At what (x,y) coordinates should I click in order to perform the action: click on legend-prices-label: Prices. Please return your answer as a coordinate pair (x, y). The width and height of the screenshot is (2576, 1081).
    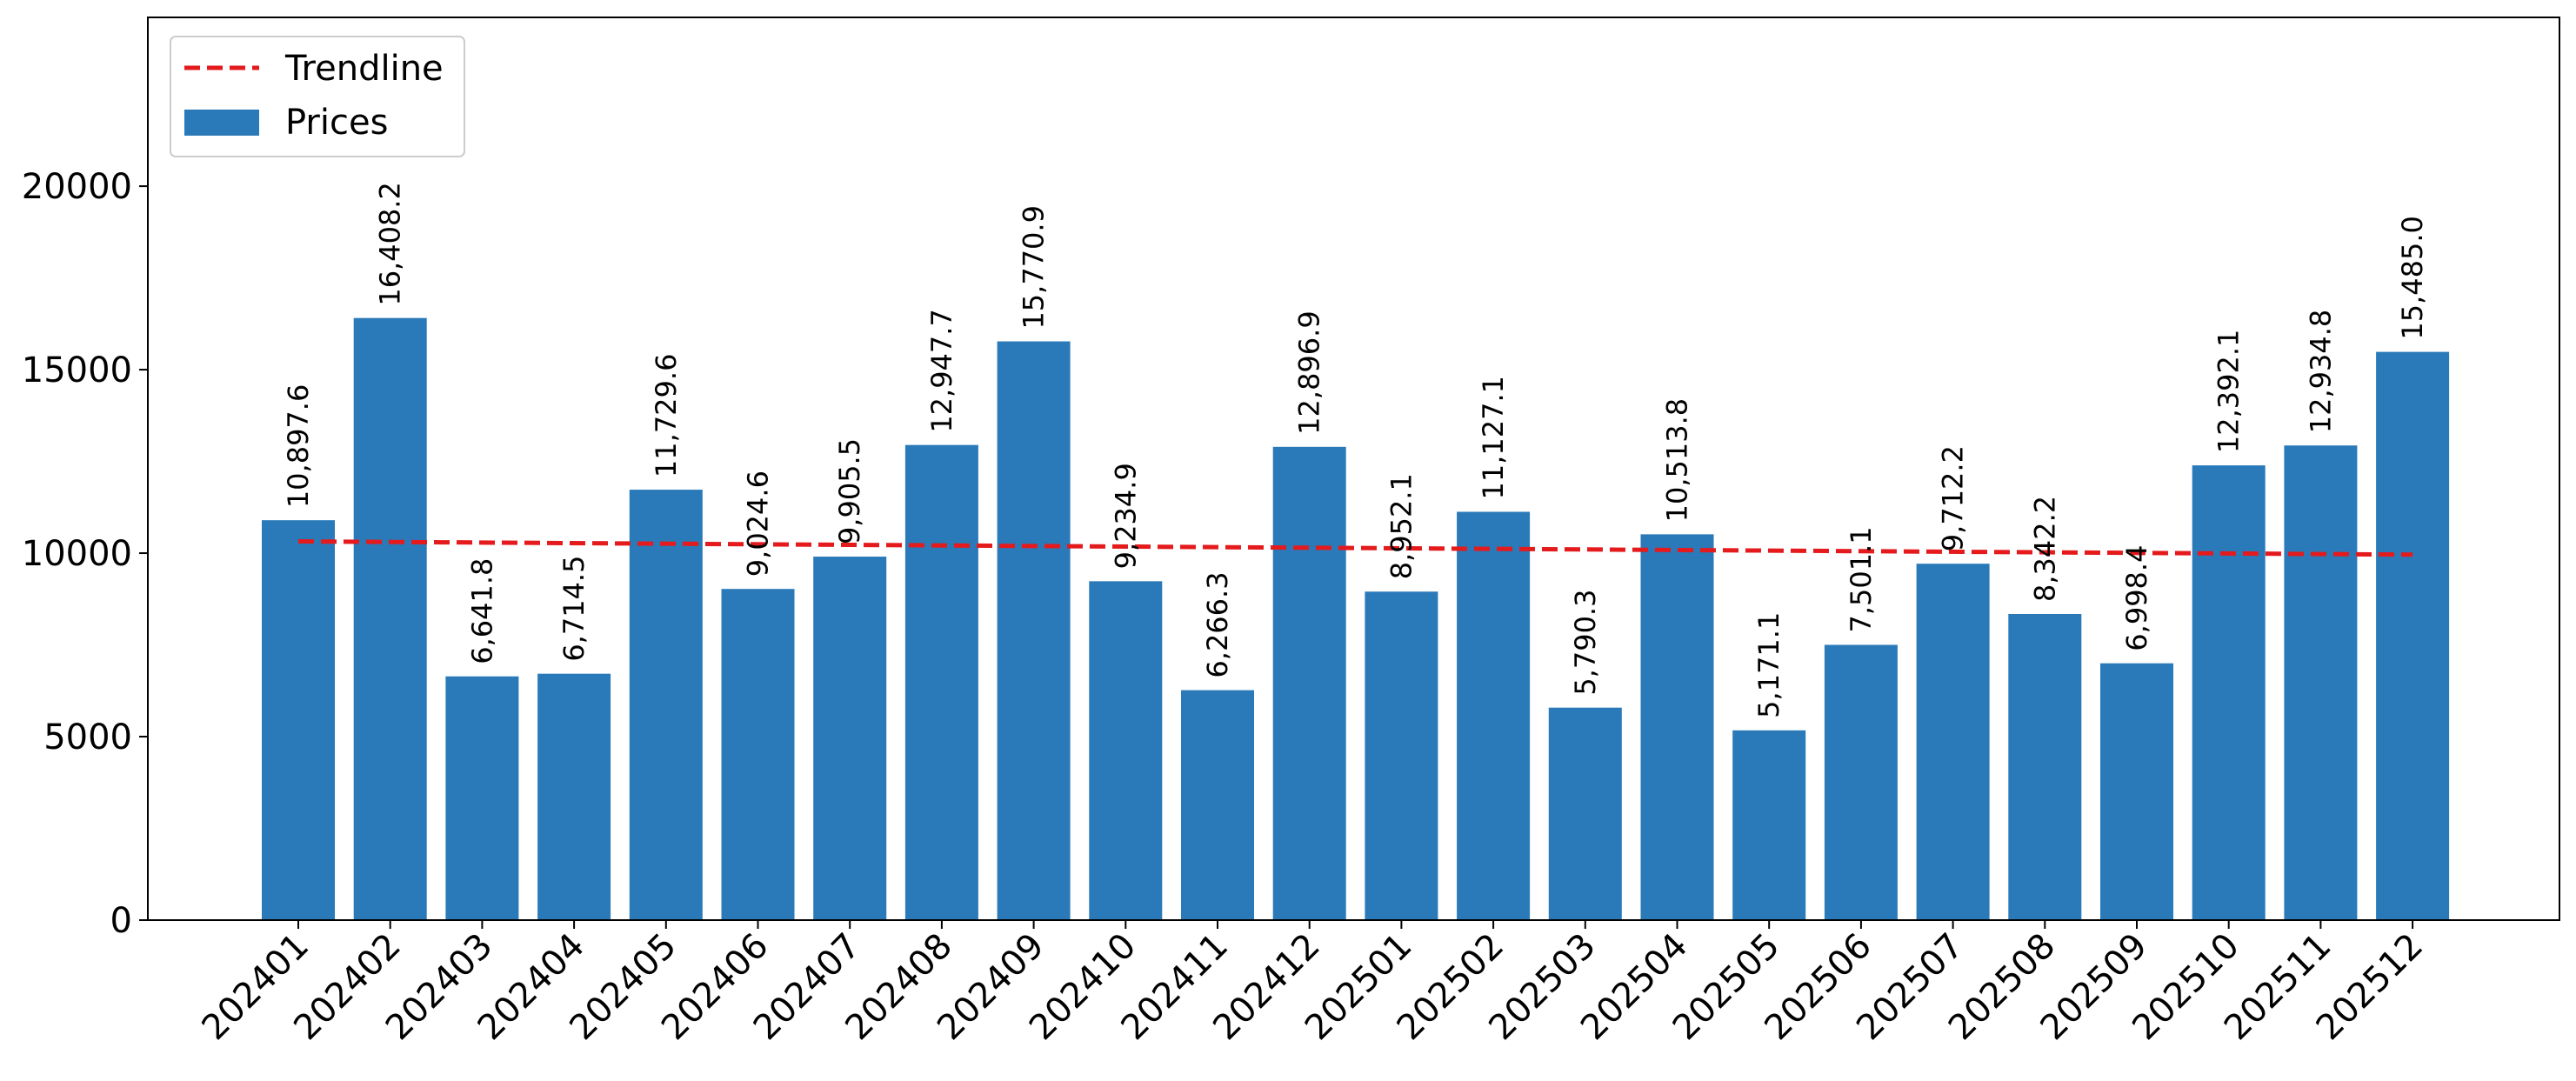
    Looking at the image, I should click on (336, 123).